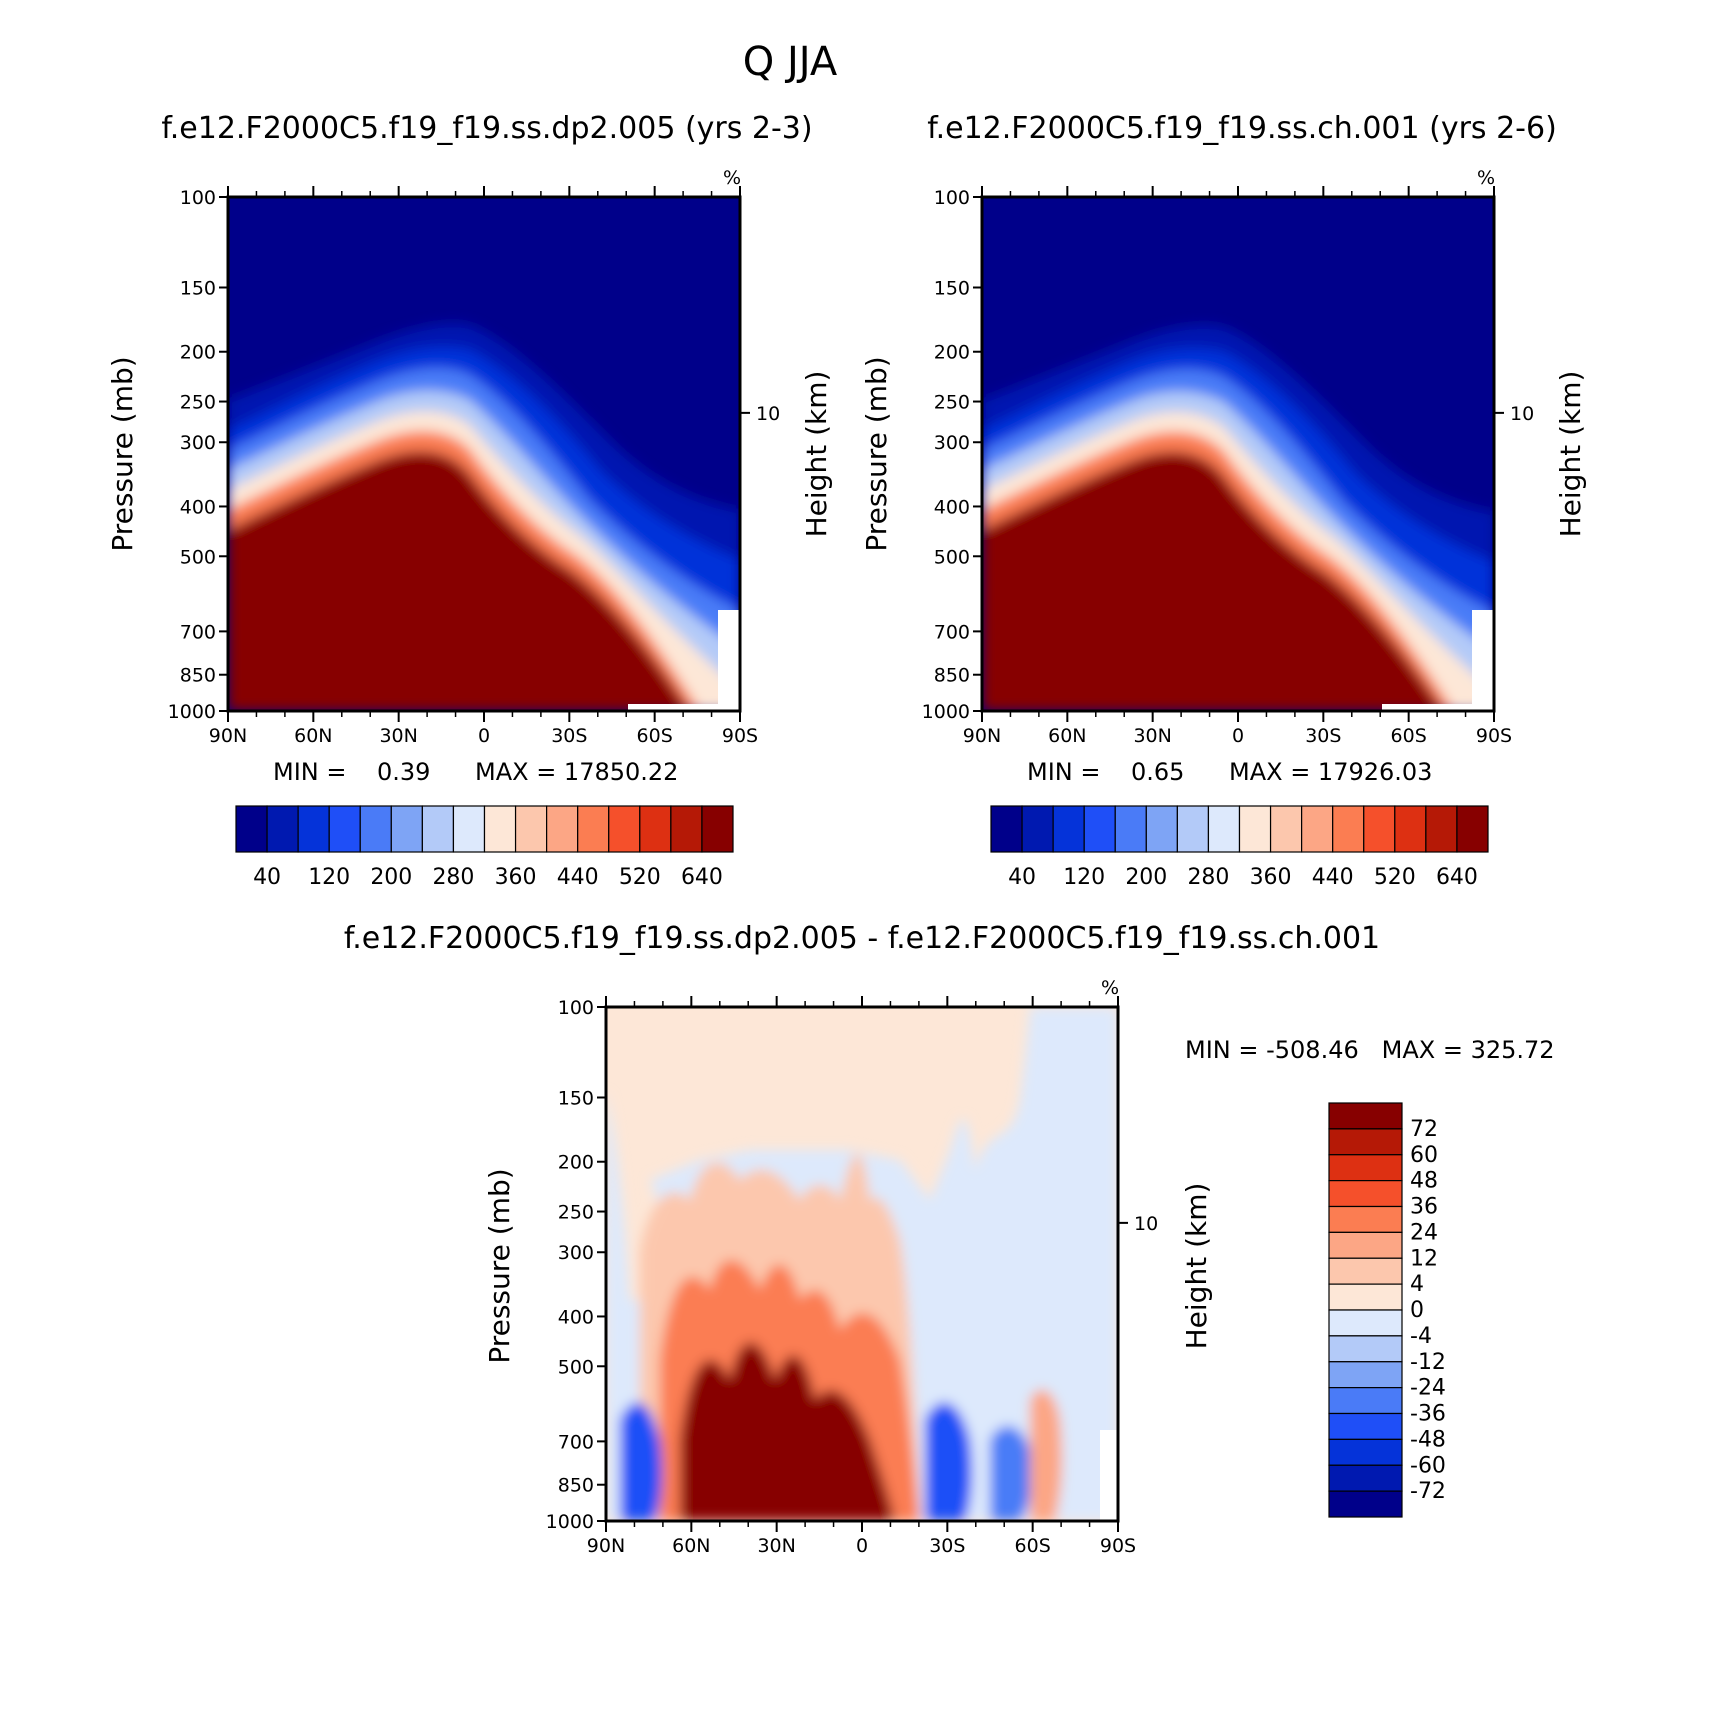  What do you see at coordinates (790, 62) in the screenshot?
I see `figure-title: Q JJA` at bounding box center [790, 62].